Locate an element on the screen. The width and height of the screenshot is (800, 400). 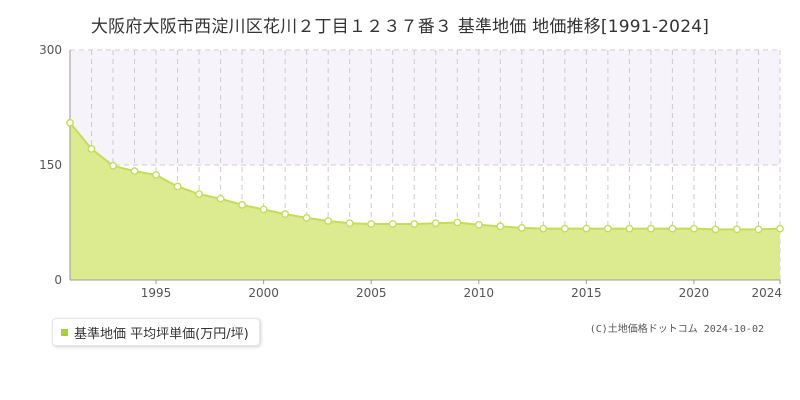
legend: 基準地価 平均坪単価(万円/坪) is located at coordinates (156, 332).